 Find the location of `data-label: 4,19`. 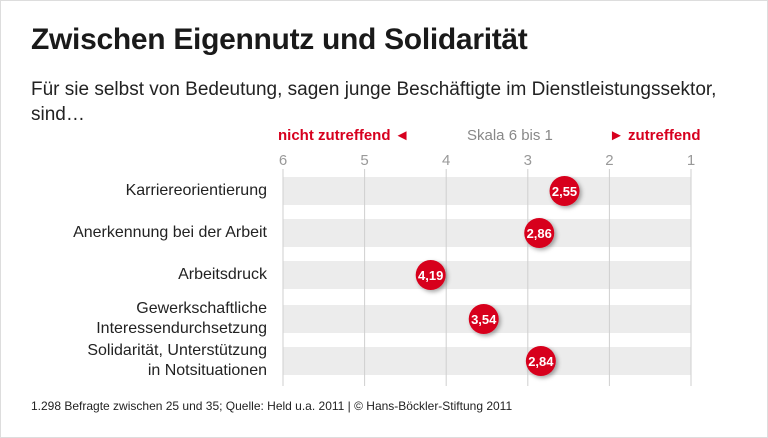

data-label: 4,19 is located at coordinates (430, 275).